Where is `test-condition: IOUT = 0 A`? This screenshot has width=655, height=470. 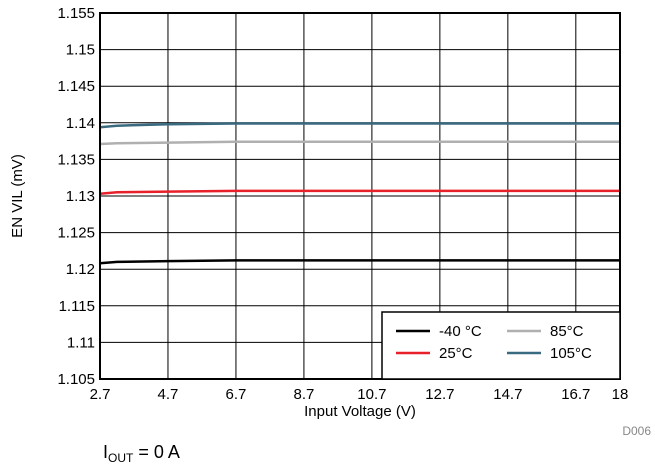 test-condition: IOUT = 0 A is located at coordinates (141, 453).